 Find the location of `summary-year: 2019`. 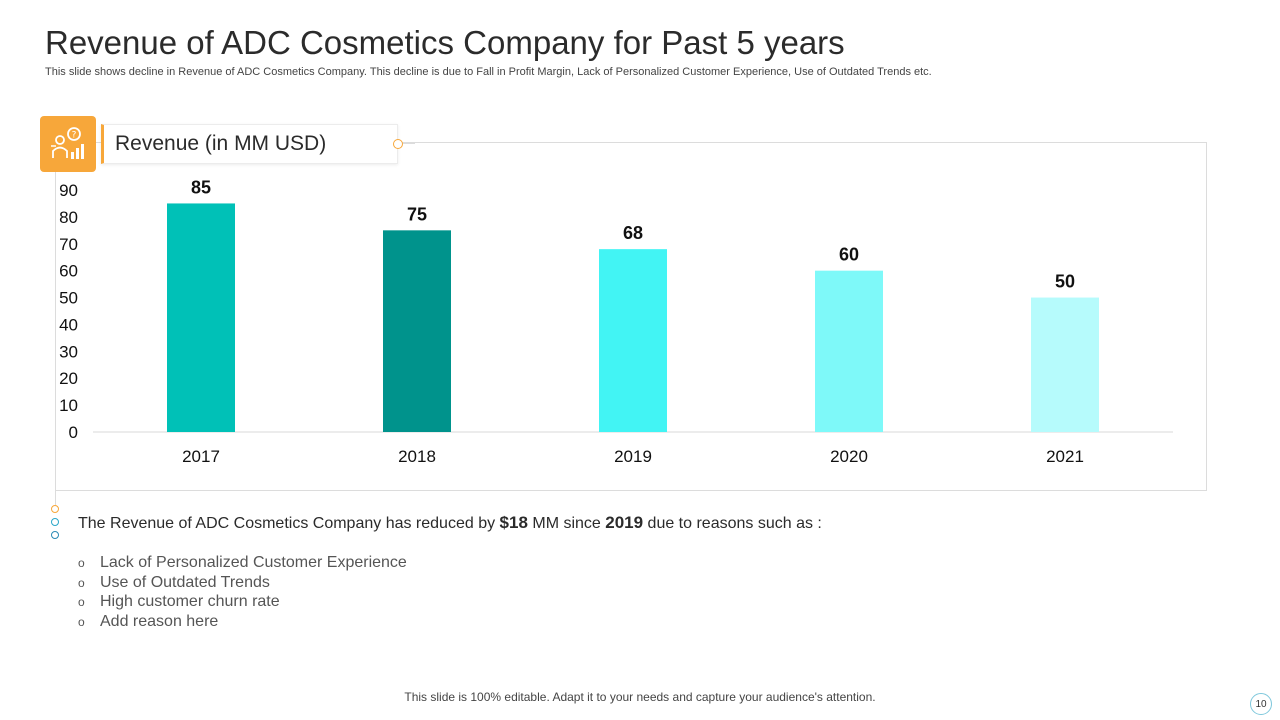

summary-year: 2019 is located at coordinates (624, 522).